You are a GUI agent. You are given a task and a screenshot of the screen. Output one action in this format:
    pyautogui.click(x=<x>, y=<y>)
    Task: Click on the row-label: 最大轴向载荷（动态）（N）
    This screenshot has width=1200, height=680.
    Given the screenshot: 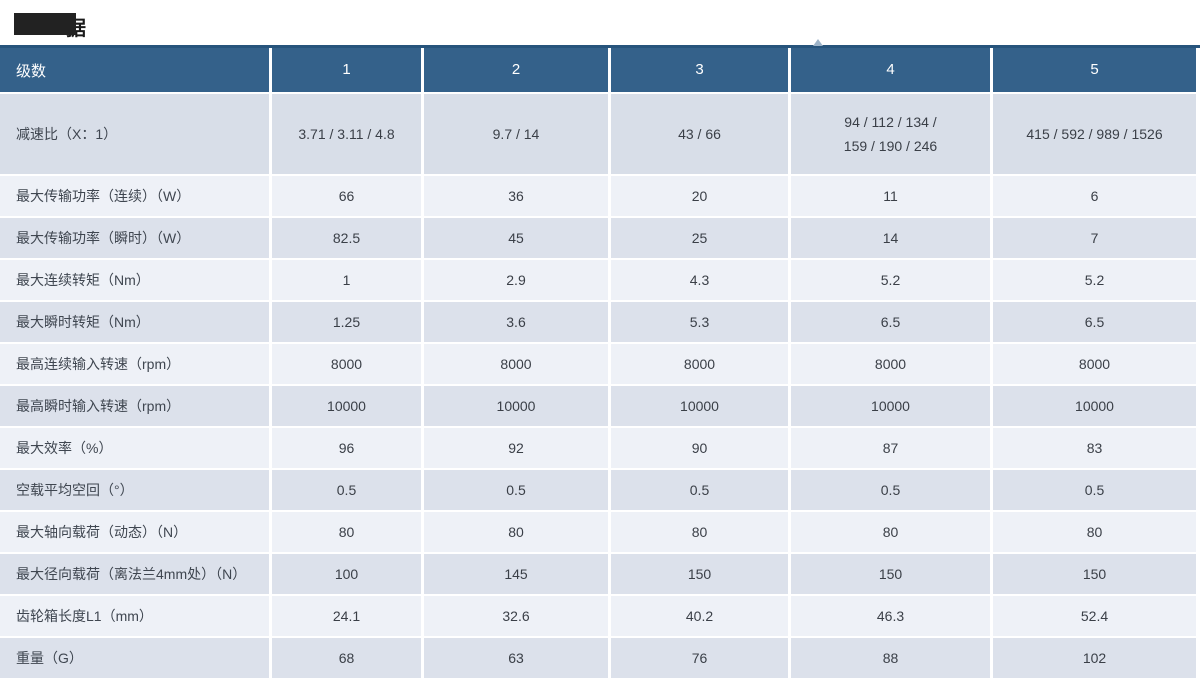 What is the action you would take?
    pyautogui.click(x=134, y=532)
    